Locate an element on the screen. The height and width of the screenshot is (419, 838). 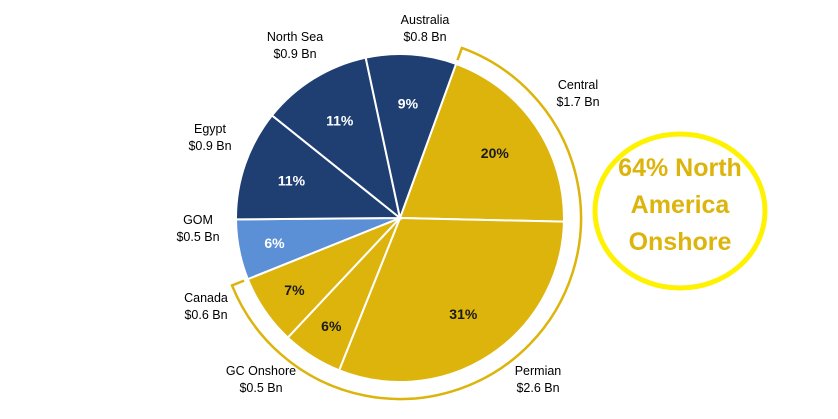
callout-line-3: Onshore is located at coordinates (680, 242).